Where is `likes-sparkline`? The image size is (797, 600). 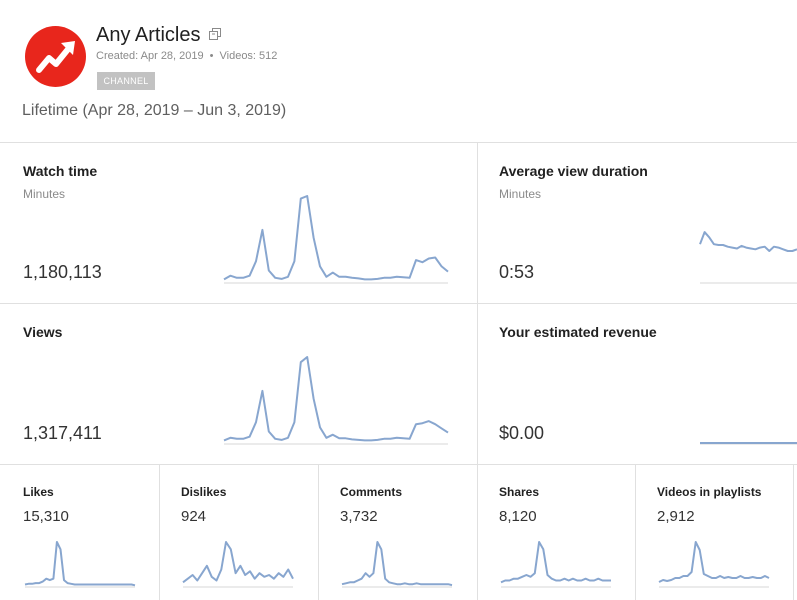
likes-sparkline is located at coordinates (80, 564).